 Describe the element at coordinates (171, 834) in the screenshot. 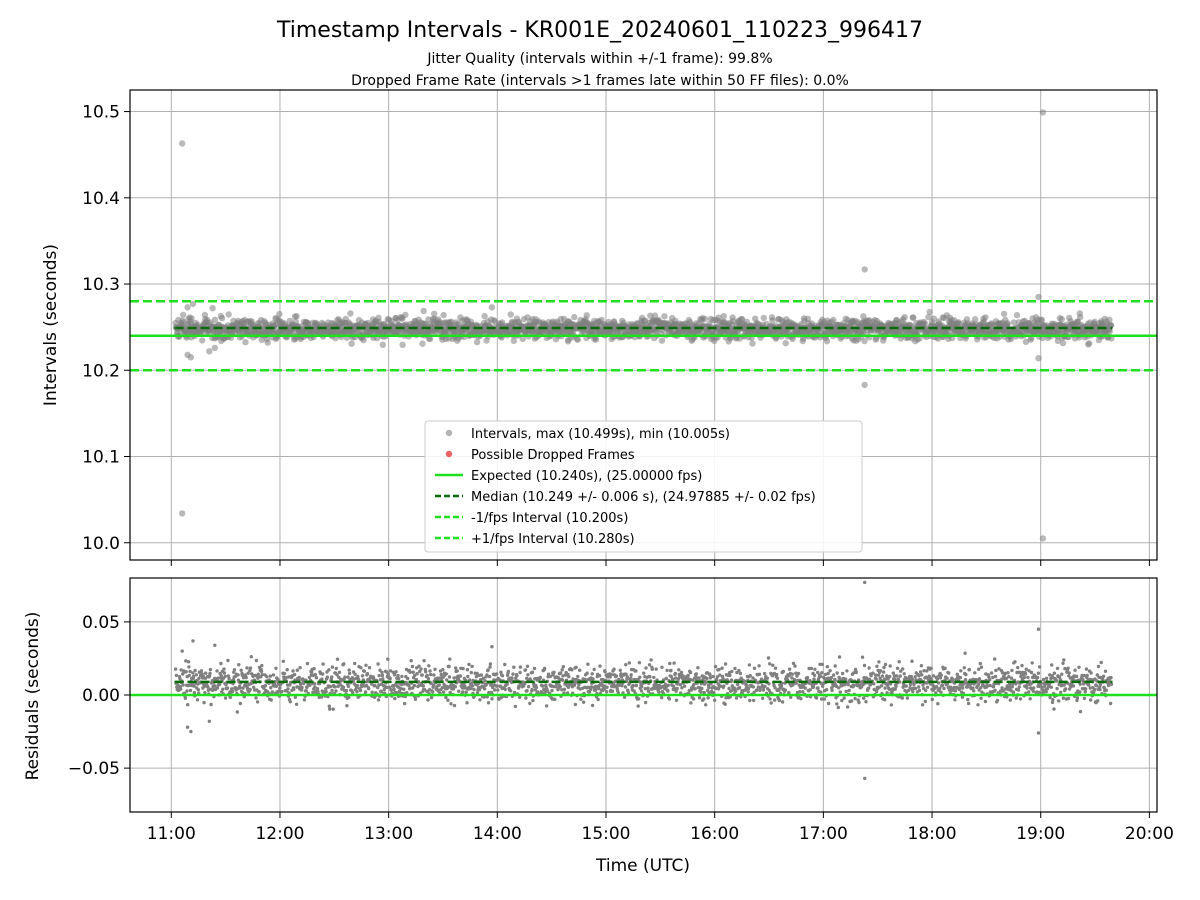

I see `bottom-x-tick-label: 11:00` at that location.